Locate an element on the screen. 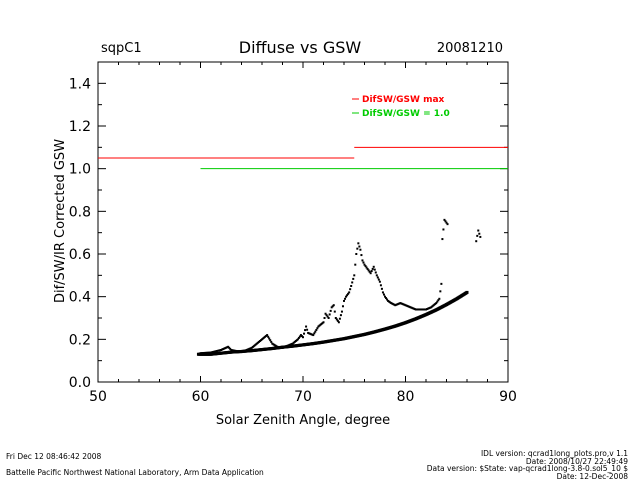  data-points is located at coordinates (339, 287).